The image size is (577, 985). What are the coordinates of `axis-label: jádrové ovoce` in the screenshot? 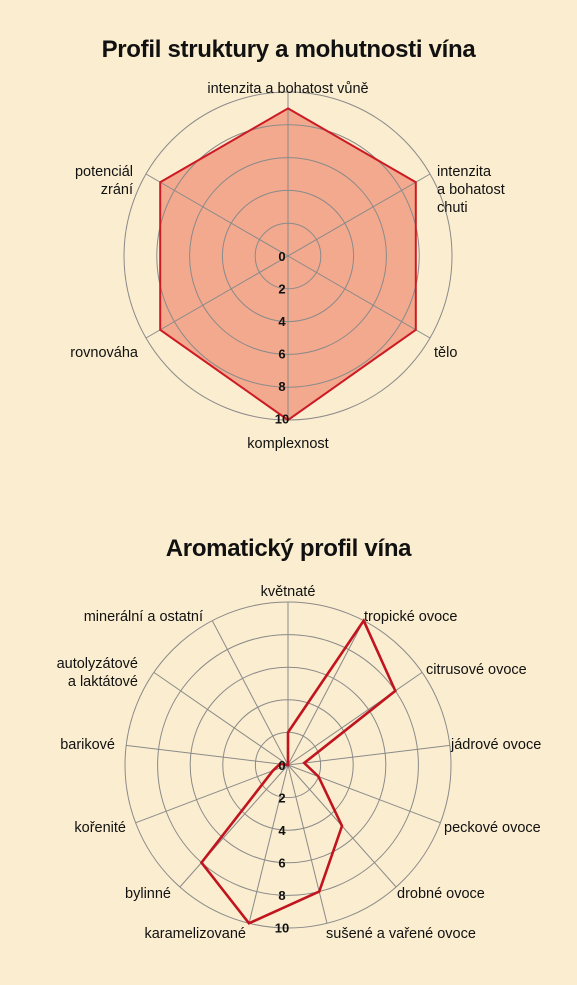 It's located at (495, 745).